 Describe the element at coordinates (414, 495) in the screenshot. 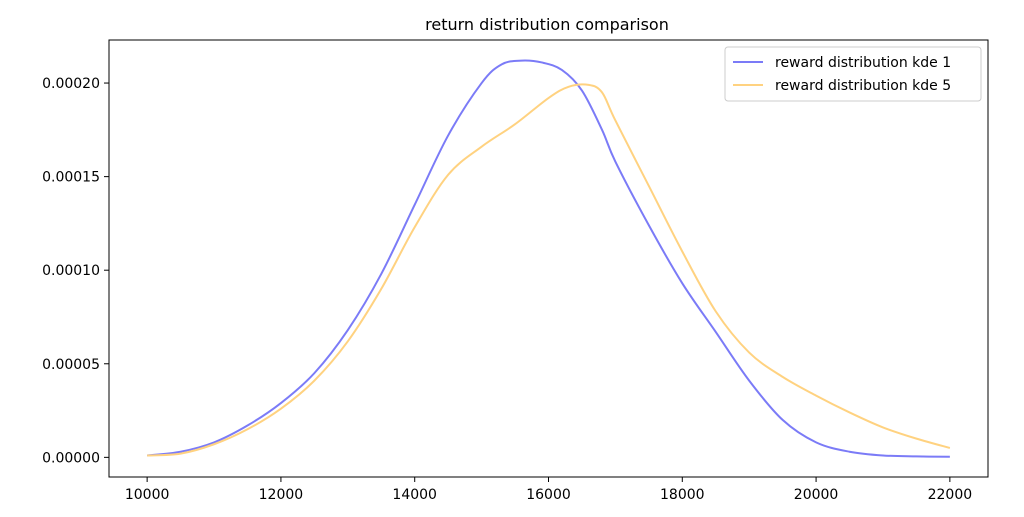

I see `x-tick-label: 14000` at that location.